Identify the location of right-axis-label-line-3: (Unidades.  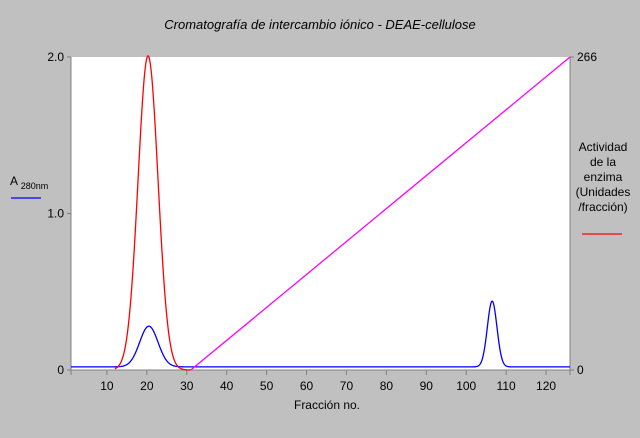
(603, 192).